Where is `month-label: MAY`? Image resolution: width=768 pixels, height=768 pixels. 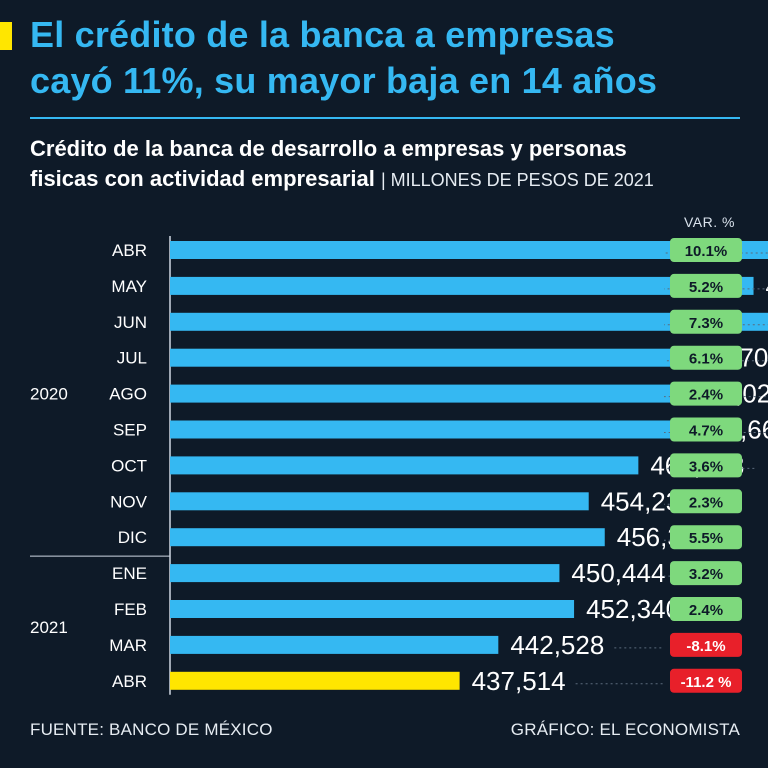 month-label: MAY is located at coordinates (129, 286).